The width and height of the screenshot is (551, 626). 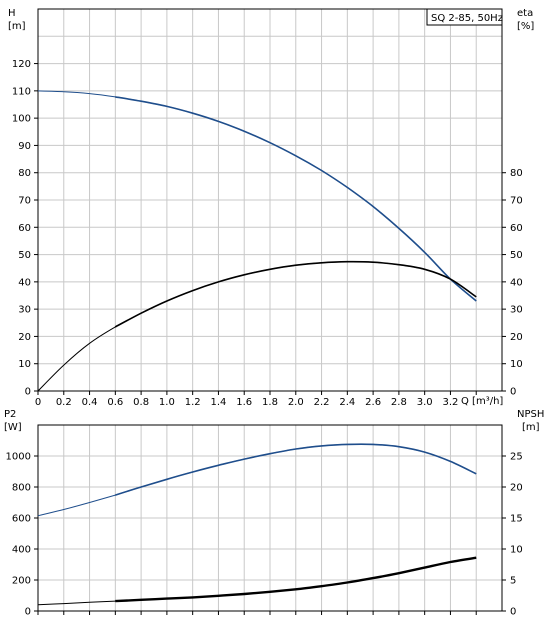 I want to click on top-left-tick-label: 100, so click(x=21, y=119).